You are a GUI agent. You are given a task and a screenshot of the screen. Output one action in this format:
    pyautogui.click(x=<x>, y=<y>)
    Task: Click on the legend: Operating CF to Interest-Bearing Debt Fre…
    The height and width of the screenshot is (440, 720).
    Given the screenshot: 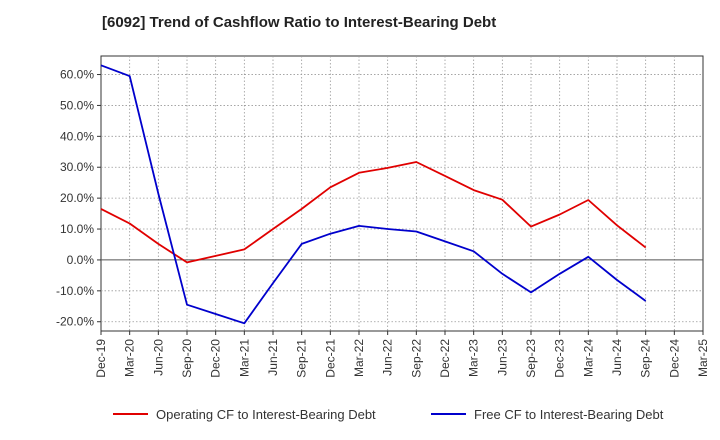 What is the action you would take?
    pyautogui.click(x=388, y=414)
    